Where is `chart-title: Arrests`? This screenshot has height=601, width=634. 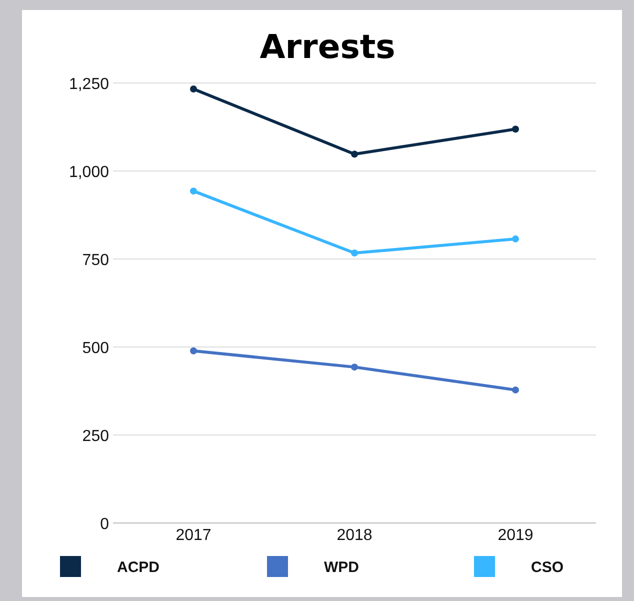
chart-title: Arrests is located at coordinates (328, 46).